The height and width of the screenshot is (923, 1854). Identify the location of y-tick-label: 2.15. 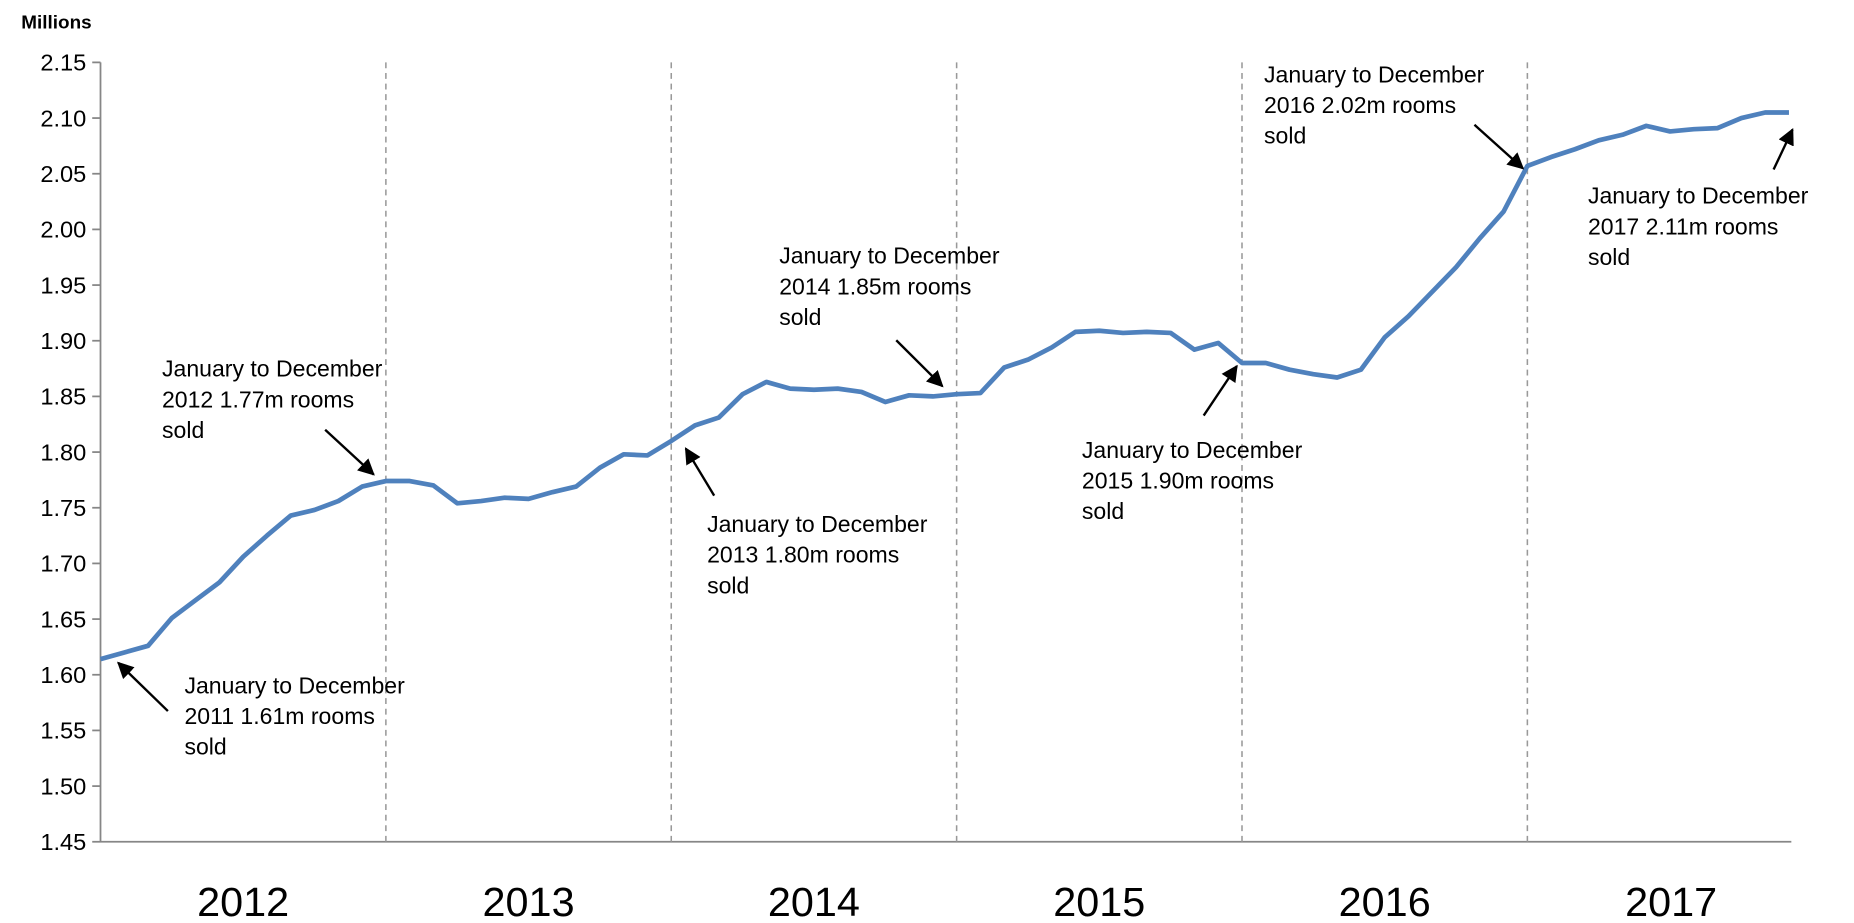
(63, 63).